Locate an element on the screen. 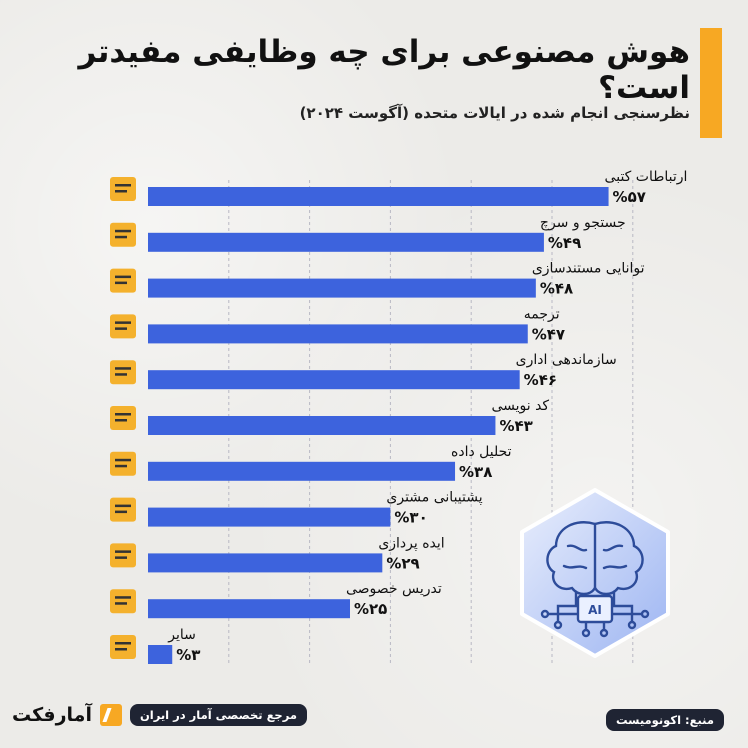  document-folder-icon is located at coordinates (123, 280).